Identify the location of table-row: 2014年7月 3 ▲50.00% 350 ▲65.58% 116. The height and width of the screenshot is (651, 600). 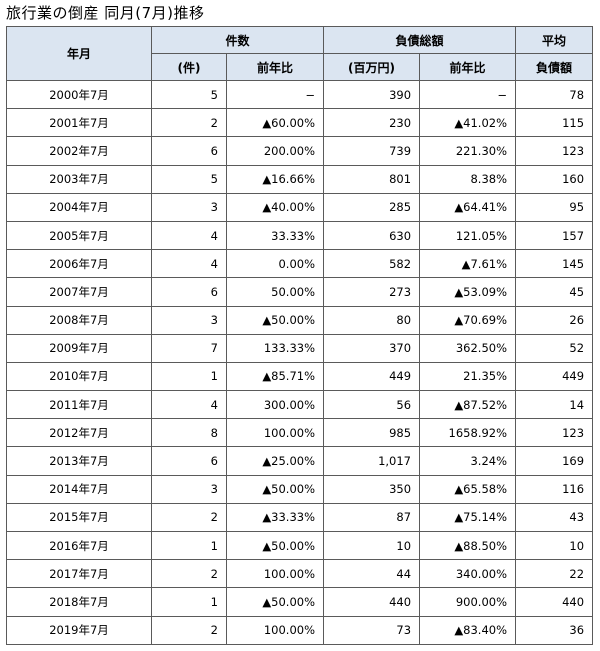
(300, 489).